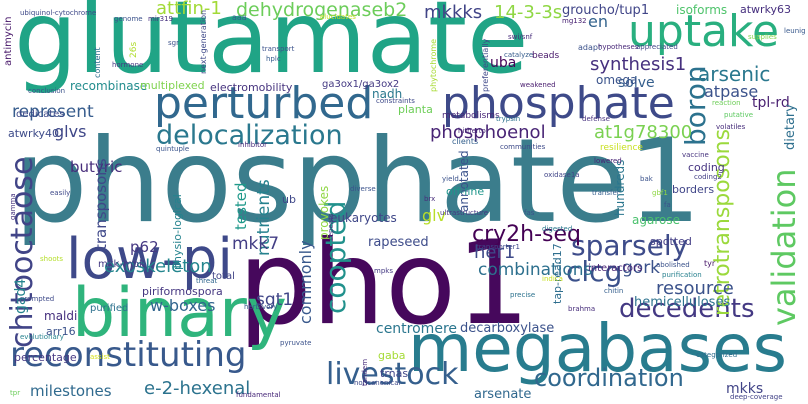 The image size is (808, 404). What do you see at coordinates (465, 141) in the screenshot?
I see `word: clients` at bounding box center [465, 141].